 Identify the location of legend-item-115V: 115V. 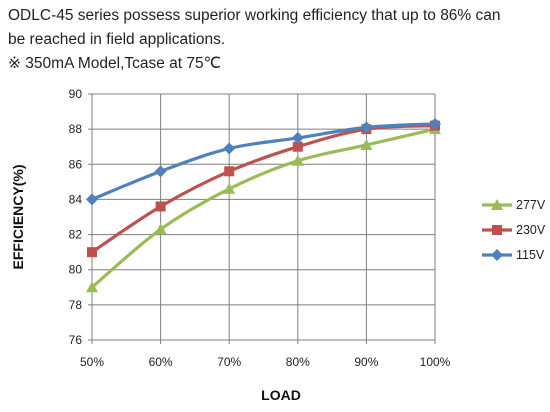
(513, 255).